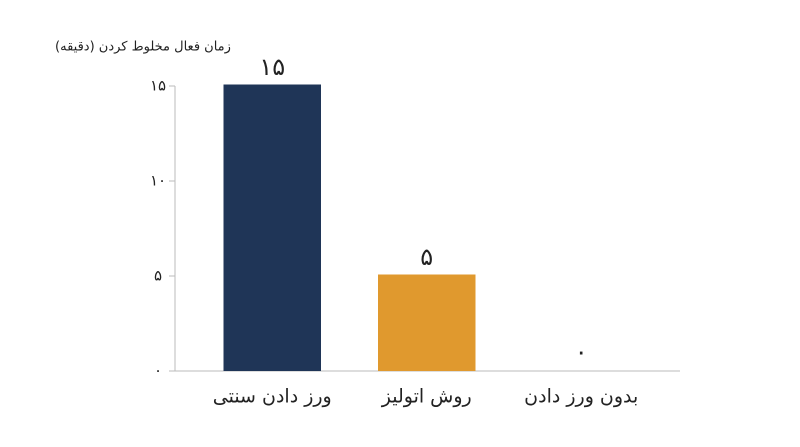 The image size is (800, 447). What do you see at coordinates (581, 352) in the screenshot?
I see `value-label: ۰` at bounding box center [581, 352].